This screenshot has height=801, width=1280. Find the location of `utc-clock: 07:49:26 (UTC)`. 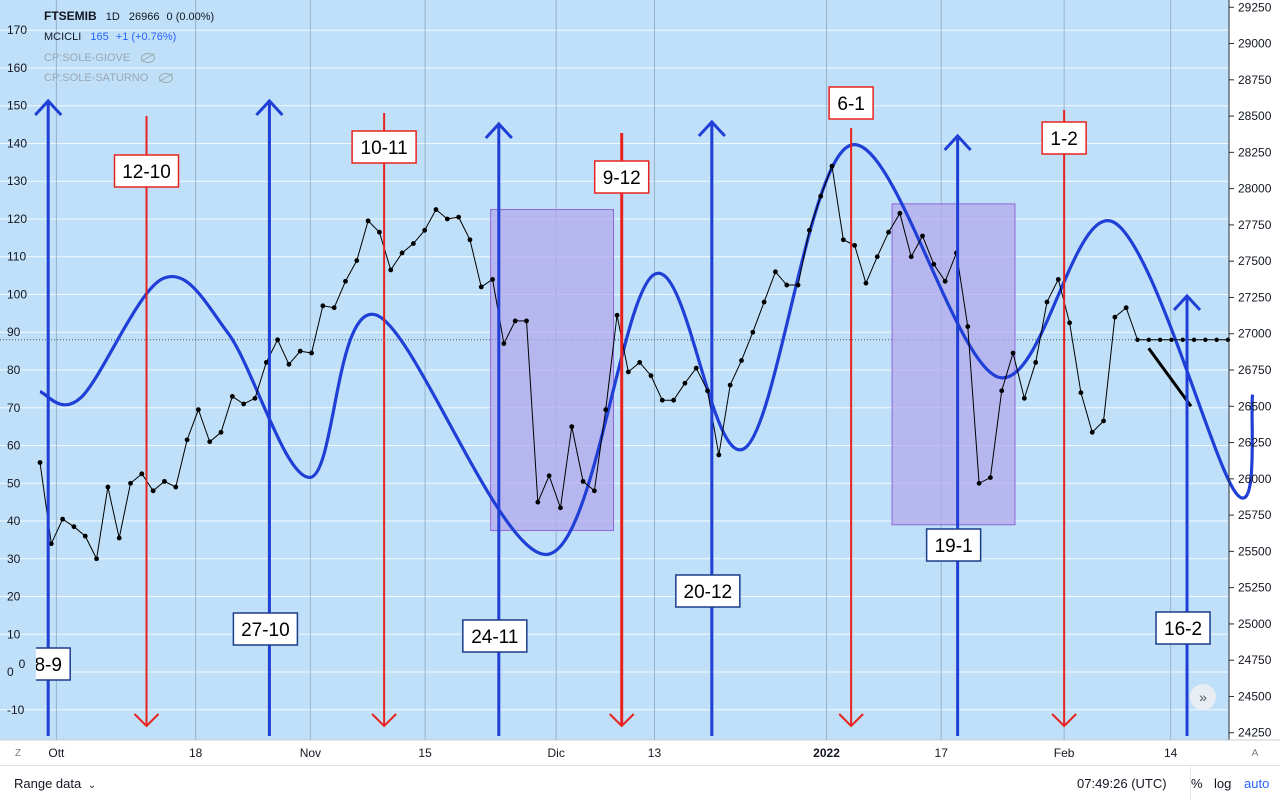

utc-clock: 07:49:26 (UTC) is located at coordinates (1122, 783).